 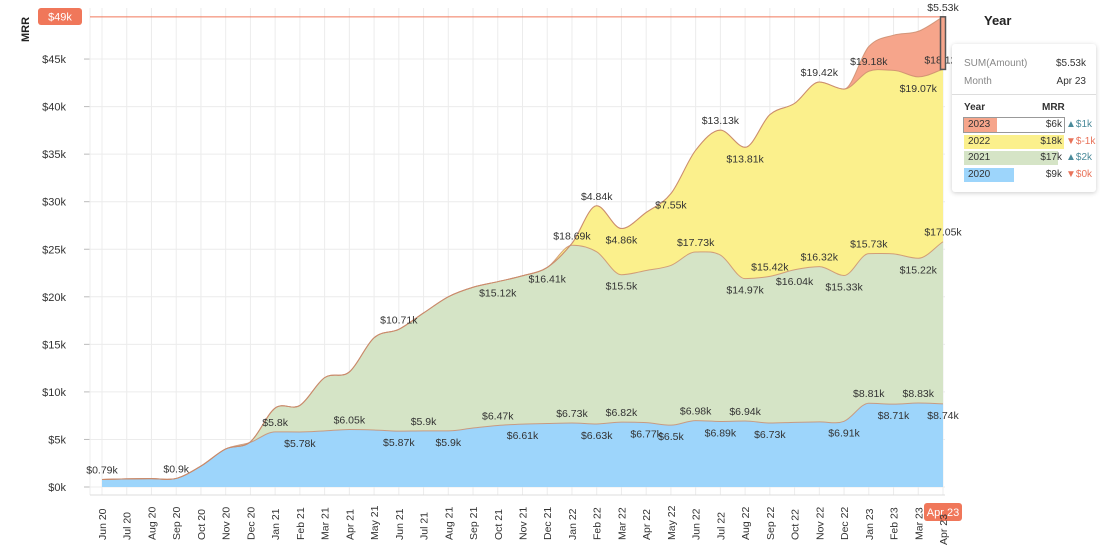 What do you see at coordinates (820, 523) in the screenshot?
I see `x-tick-label: Nov 22` at bounding box center [820, 523].